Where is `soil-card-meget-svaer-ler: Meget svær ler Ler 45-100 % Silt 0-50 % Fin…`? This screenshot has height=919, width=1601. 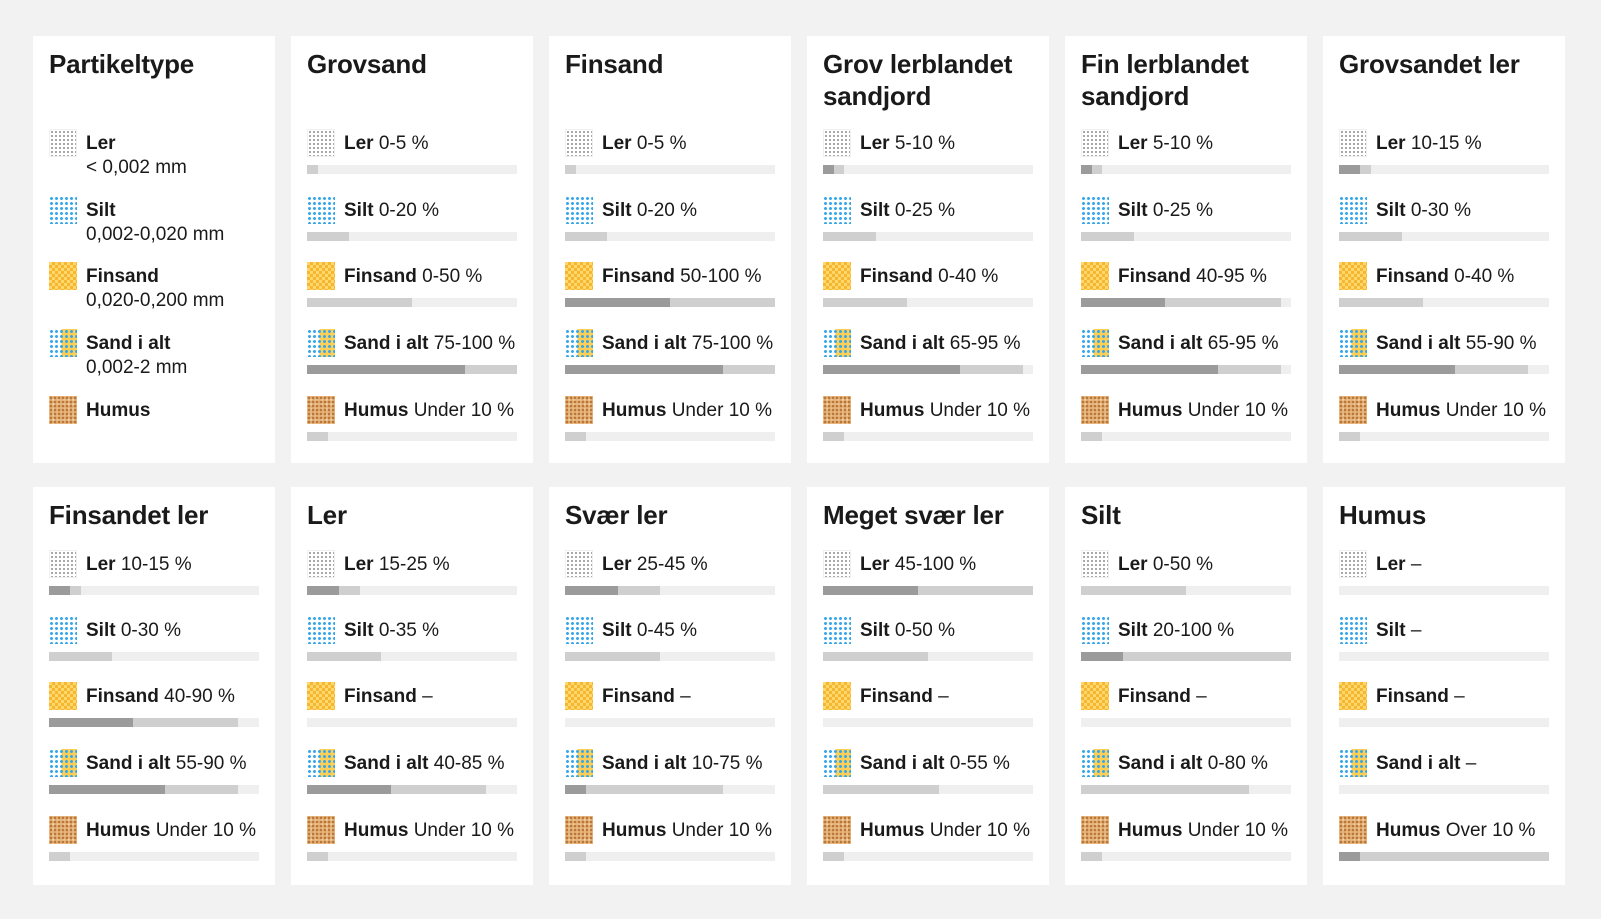 soil-card-meget-svaer-ler: Meget svær ler Ler 45-100 % Silt 0-50 % Fin… is located at coordinates (928, 686).